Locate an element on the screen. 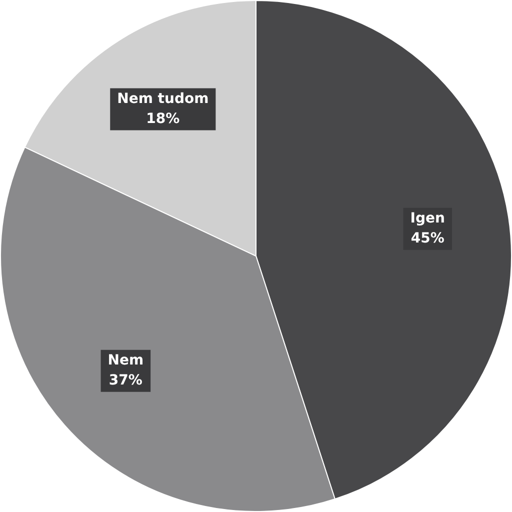 This screenshot has width=512, height=512. data-label: 45% is located at coordinates (427, 238).